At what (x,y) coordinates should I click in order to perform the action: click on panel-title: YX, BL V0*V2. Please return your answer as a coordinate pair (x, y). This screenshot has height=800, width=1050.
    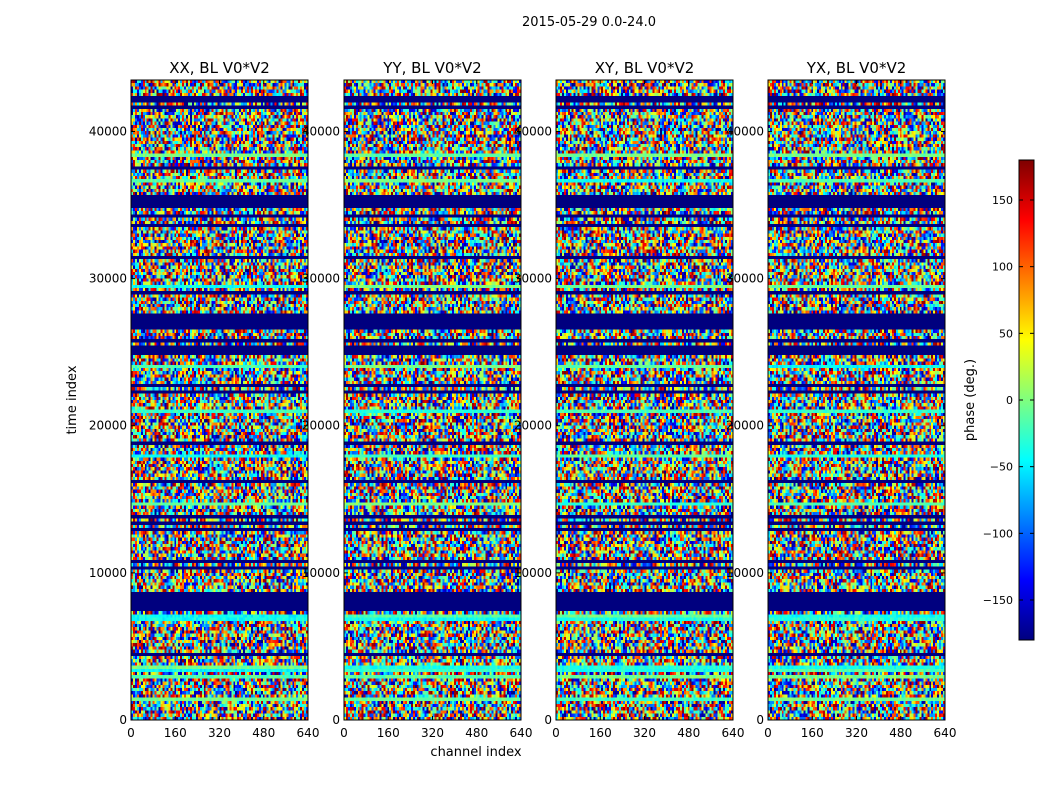
    Looking at the image, I should click on (856, 68).